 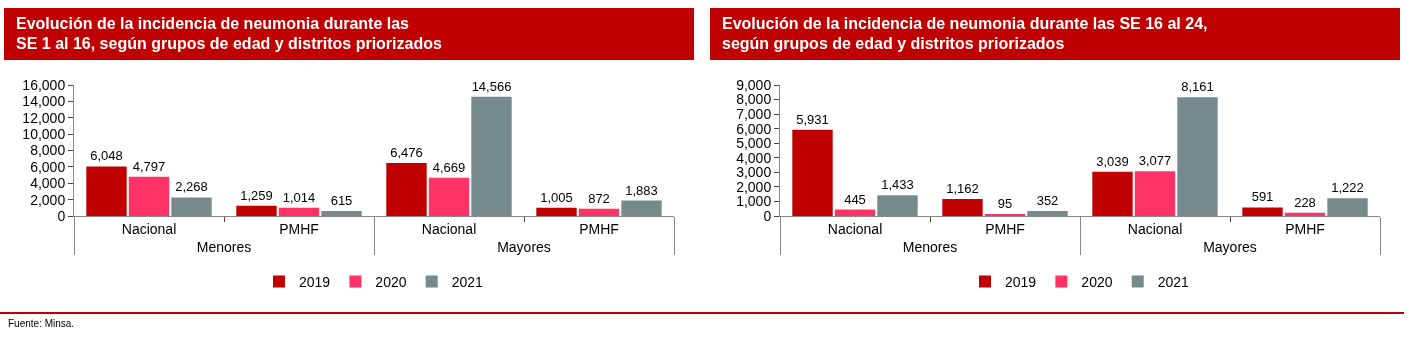 I want to click on data-label: 14,566, so click(x=491, y=86).